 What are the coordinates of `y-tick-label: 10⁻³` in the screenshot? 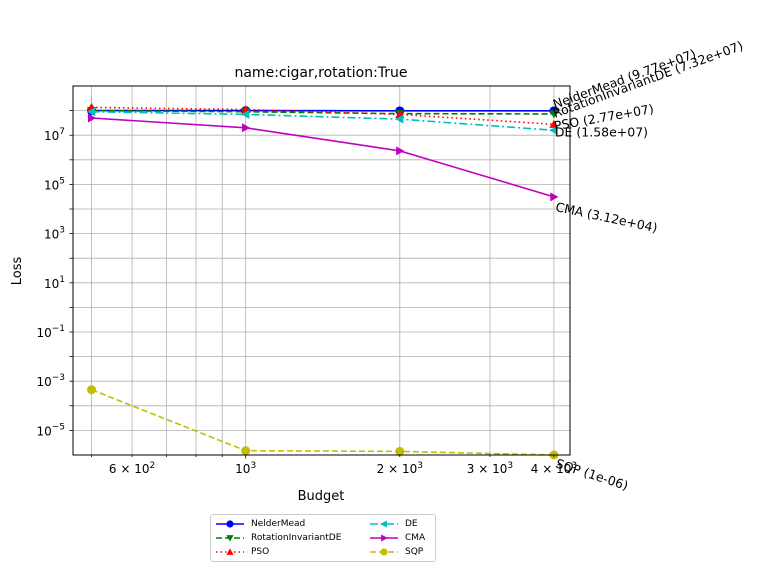 It's located at (50, 381).